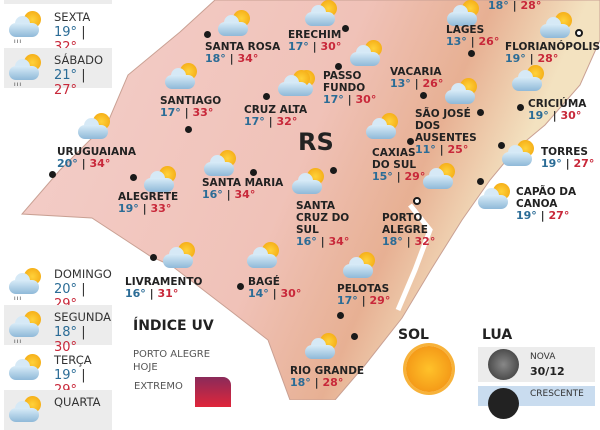  What do you see at coordinates (429, 369) in the screenshot?
I see `sun-icon` at bounding box center [429, 369].